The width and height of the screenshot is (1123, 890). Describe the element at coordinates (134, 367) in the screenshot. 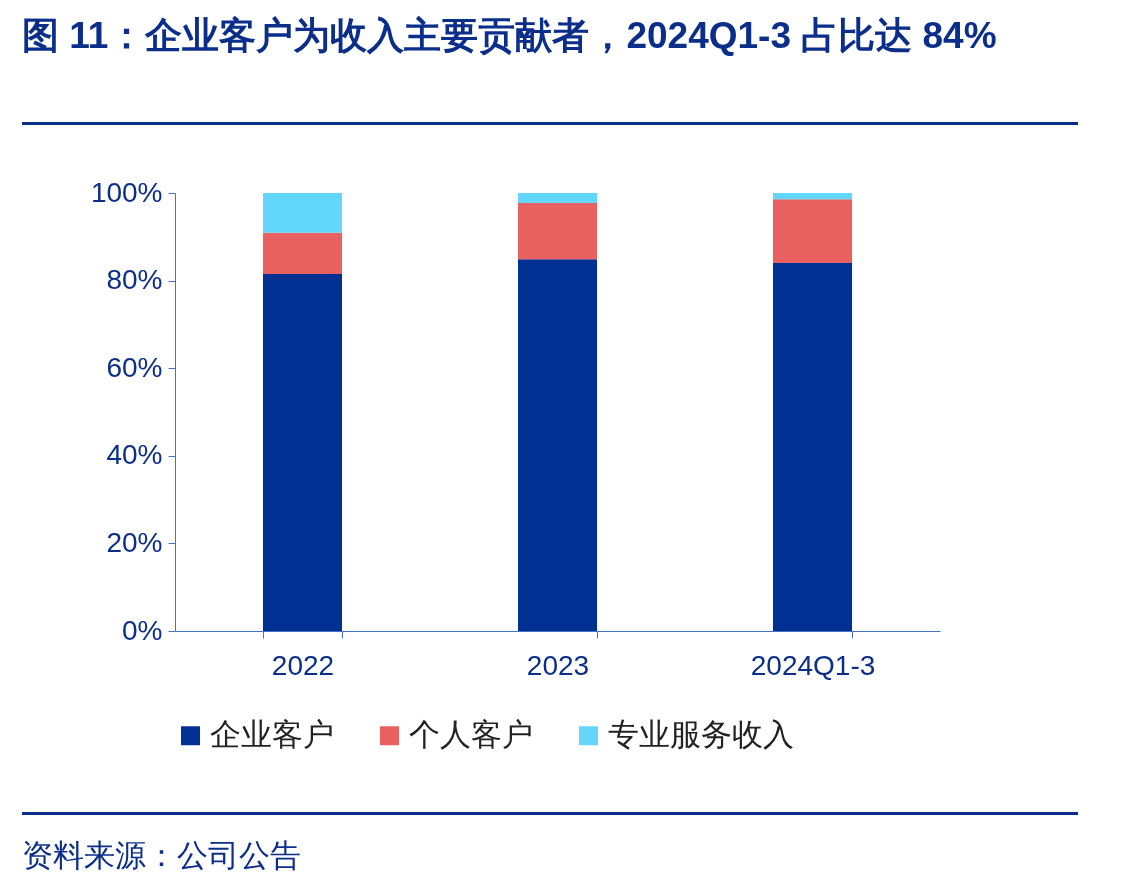

I see `y-tick-label: 60%` at that location.